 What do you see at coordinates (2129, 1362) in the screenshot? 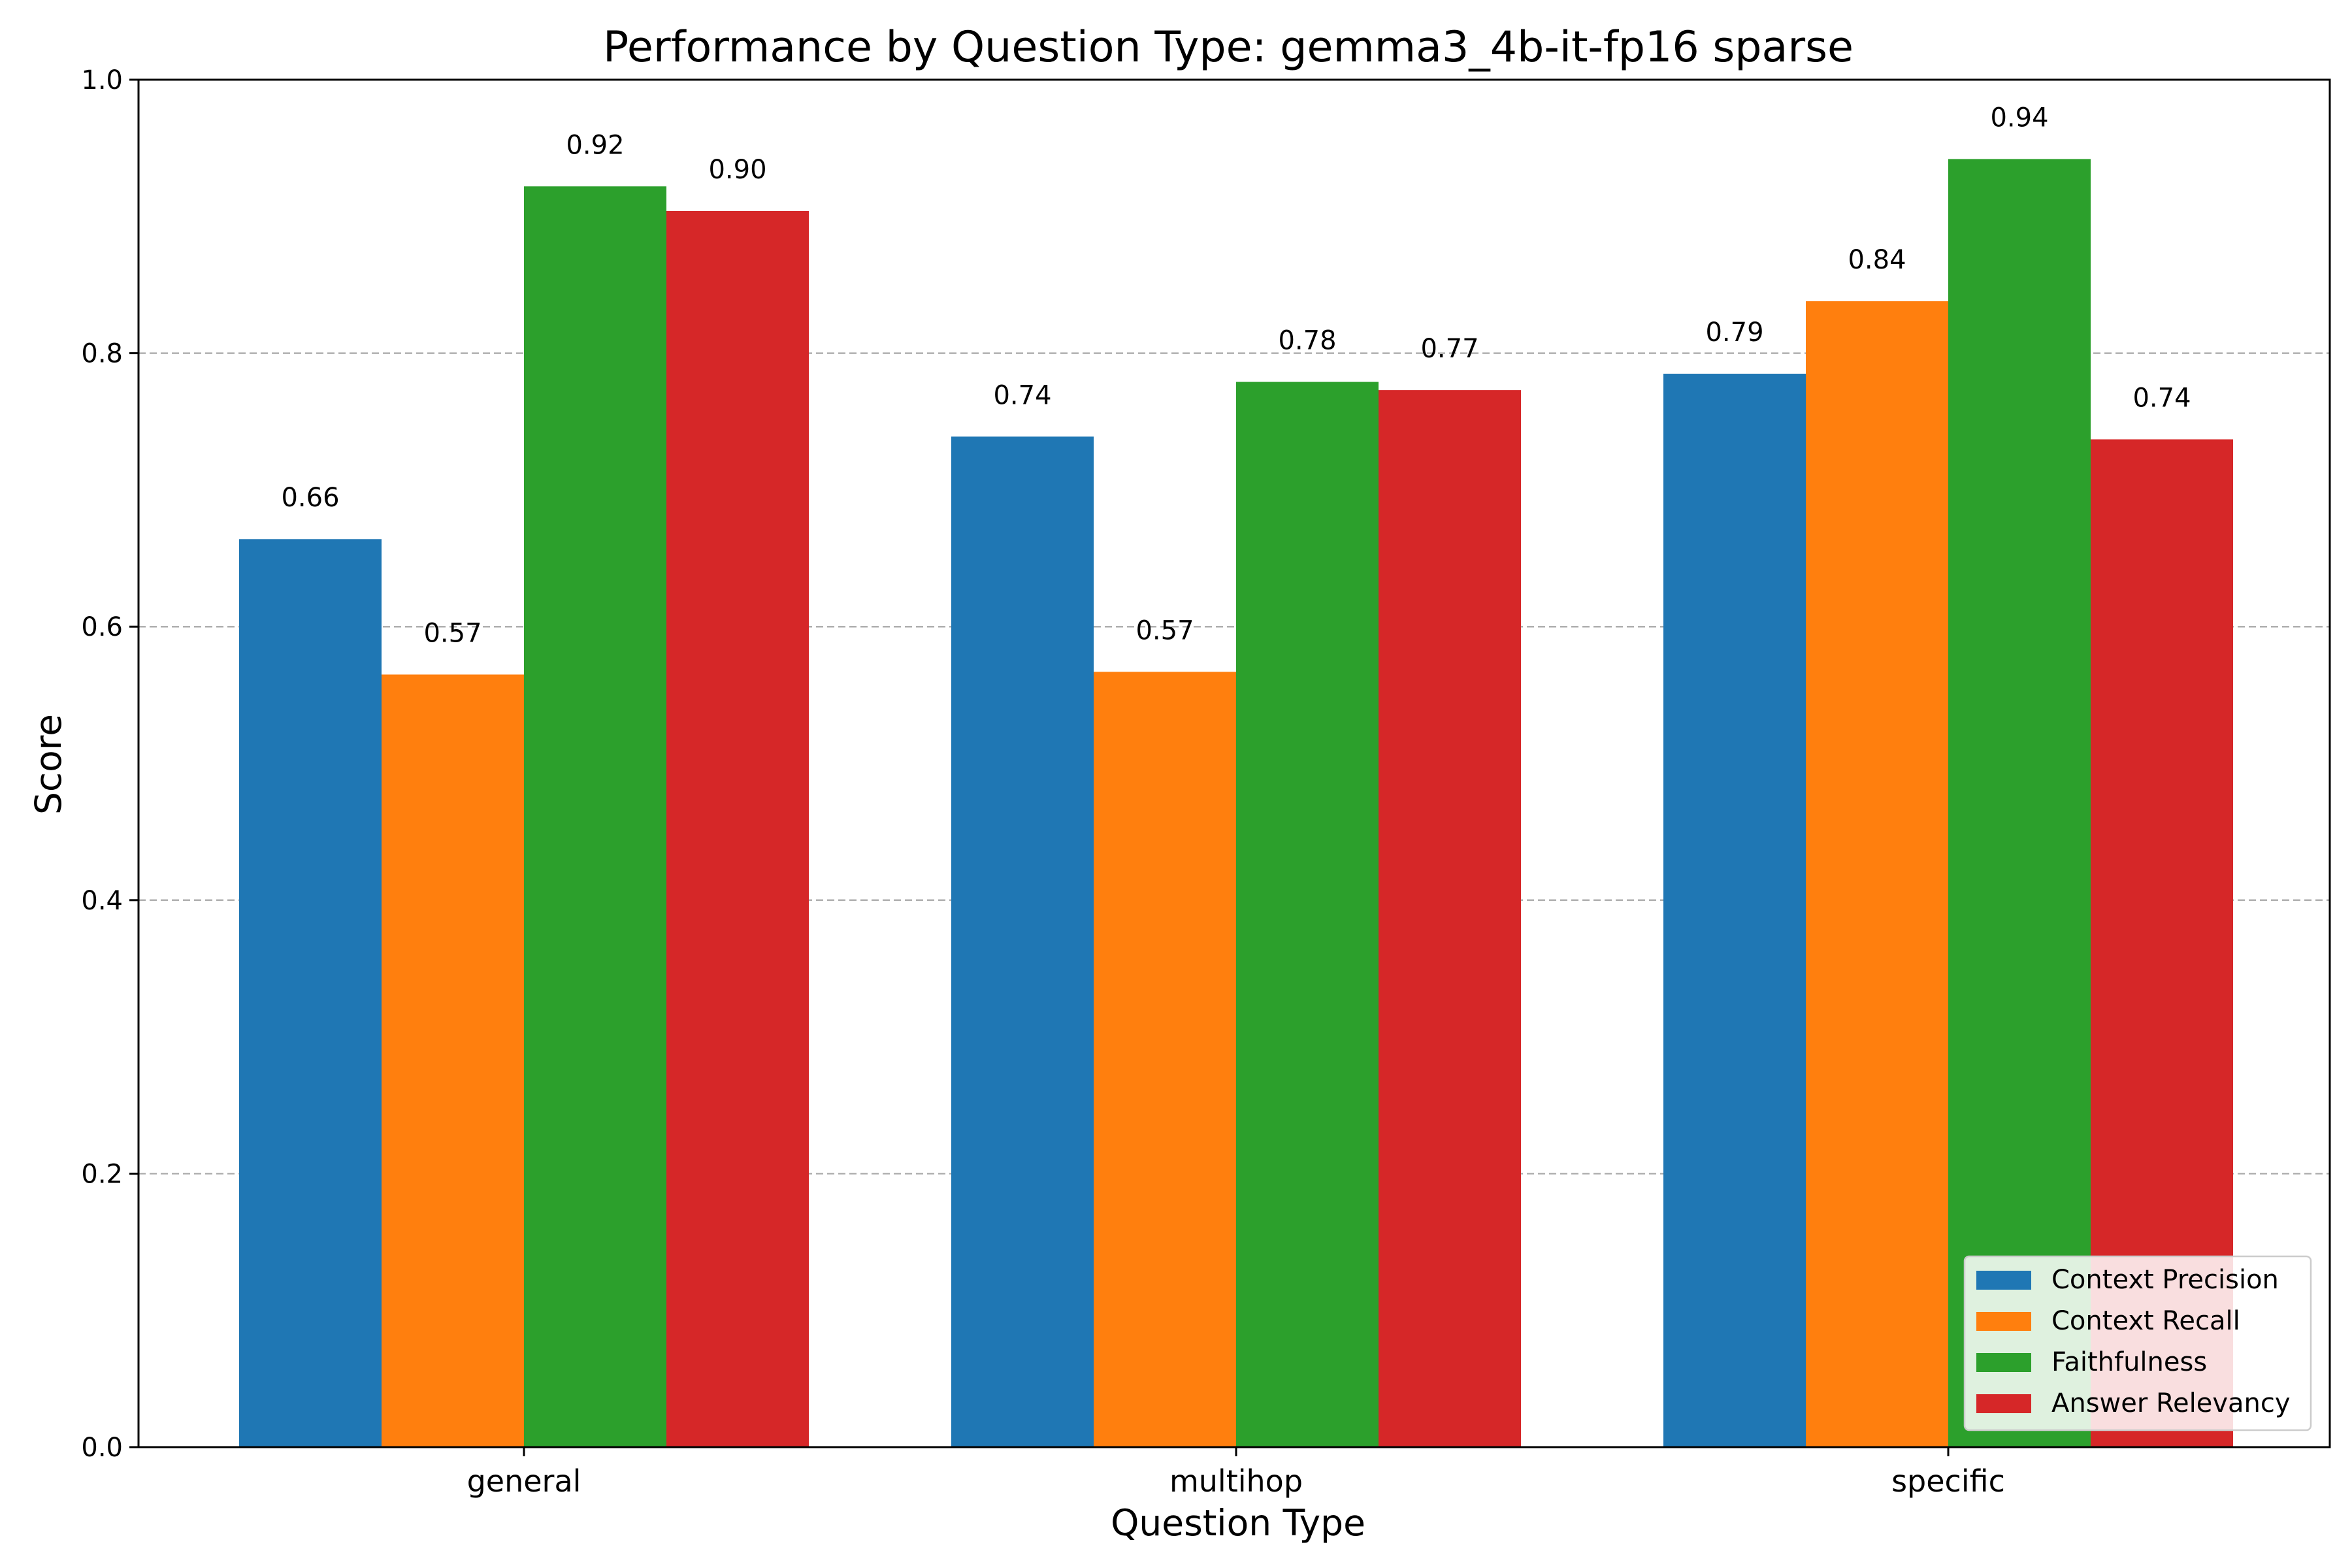
I see `legend-label: Faithfulness` at bounding box center [2129, 1362].